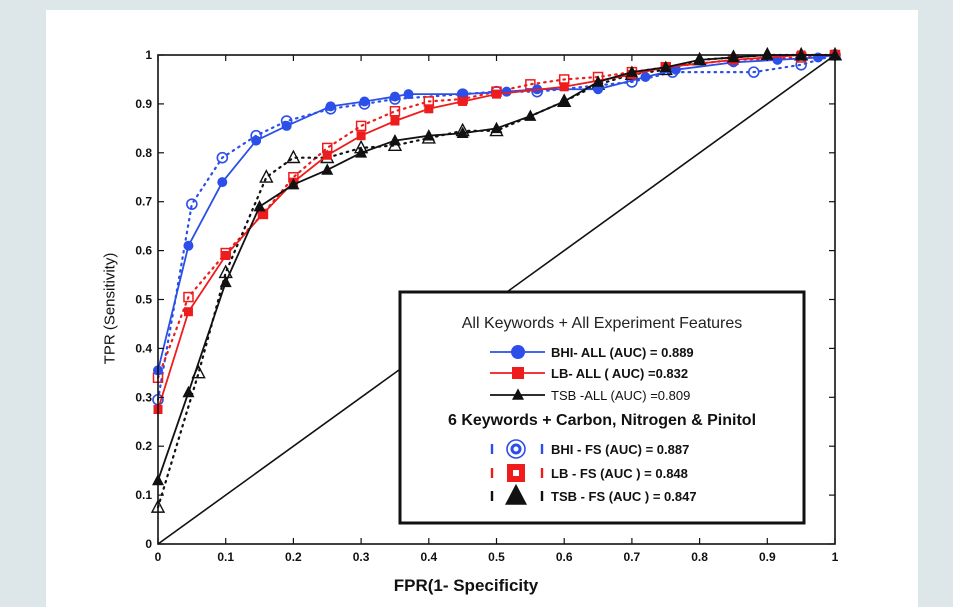 This screenshot has width=953, height=607. I want to click on legend-entry-4-marker-inner, so click(516, 449).